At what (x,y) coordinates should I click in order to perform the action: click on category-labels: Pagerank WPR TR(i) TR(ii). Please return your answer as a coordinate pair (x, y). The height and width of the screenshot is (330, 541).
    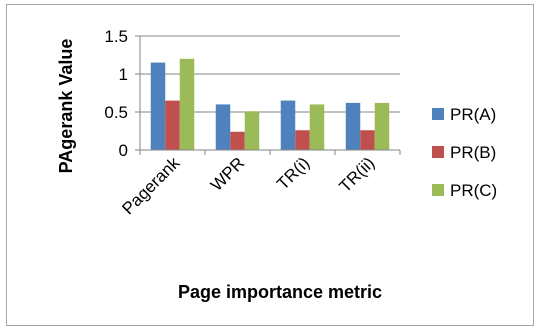
    Looking at the image, I should click on (248, 185).